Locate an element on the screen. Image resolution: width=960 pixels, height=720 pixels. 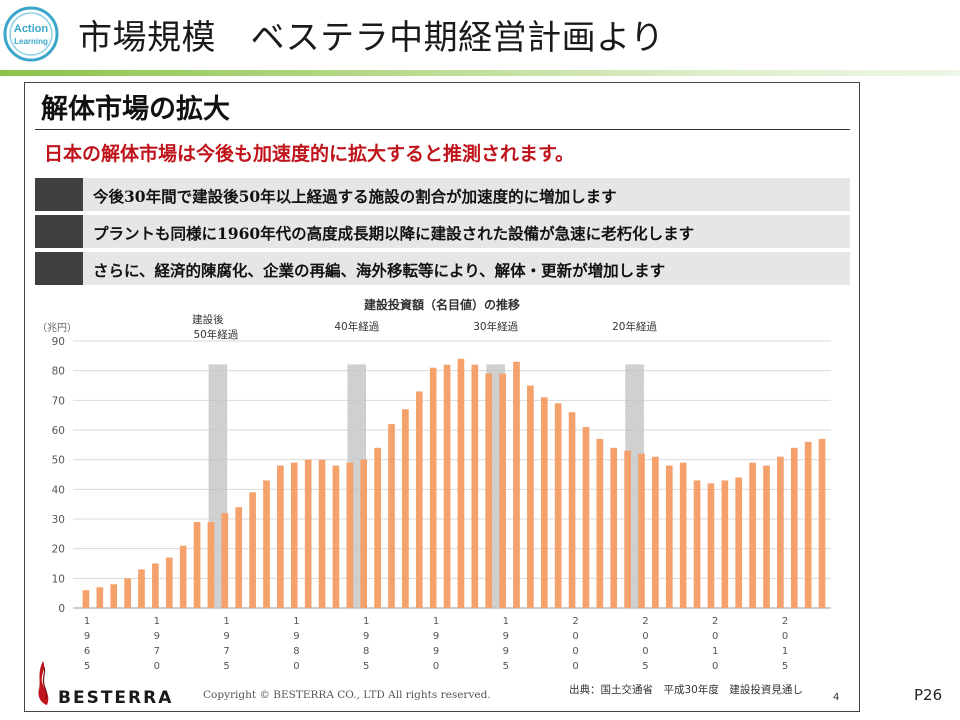
y-tick-label: 20 is located at coordinates (58, 550).